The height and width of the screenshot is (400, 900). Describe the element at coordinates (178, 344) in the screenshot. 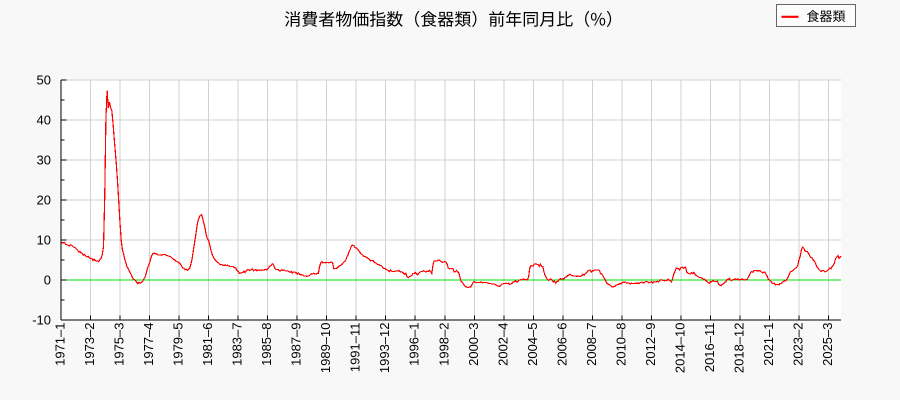

I see `svg-text: 1979–5` at that location.